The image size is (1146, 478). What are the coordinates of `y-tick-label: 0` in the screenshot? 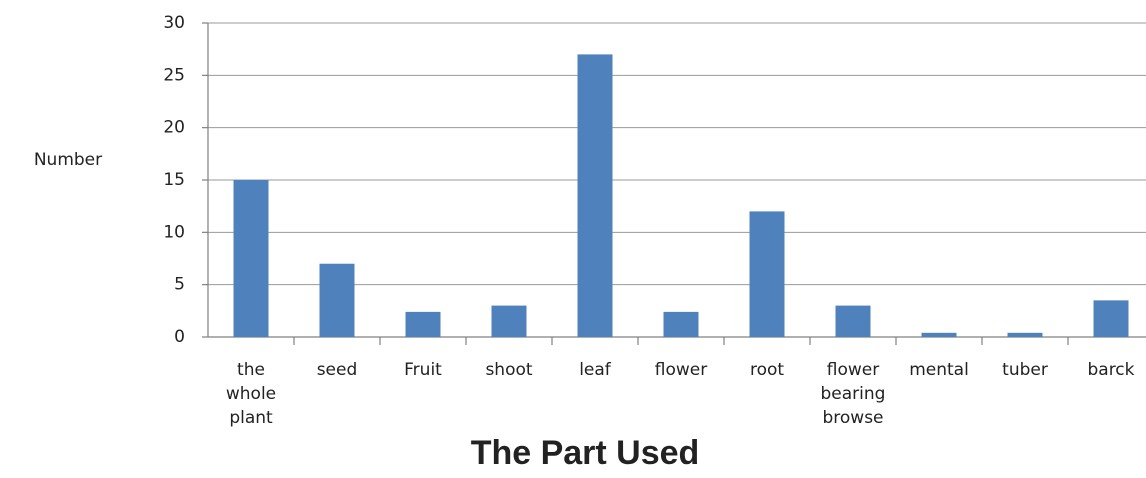 It's located at (179, 337).